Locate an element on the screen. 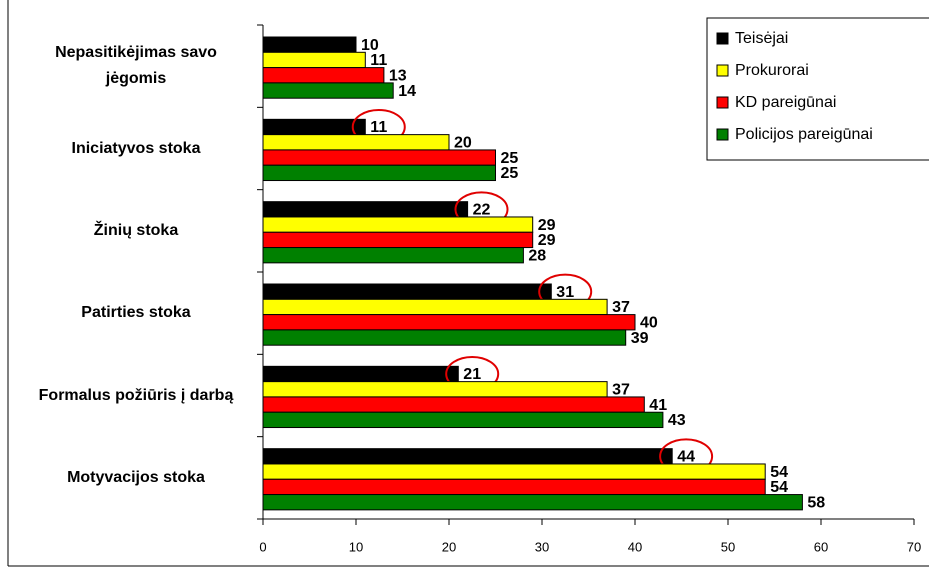  legend-label: Policijos pareigūnai is located at coordinates (804, 134).